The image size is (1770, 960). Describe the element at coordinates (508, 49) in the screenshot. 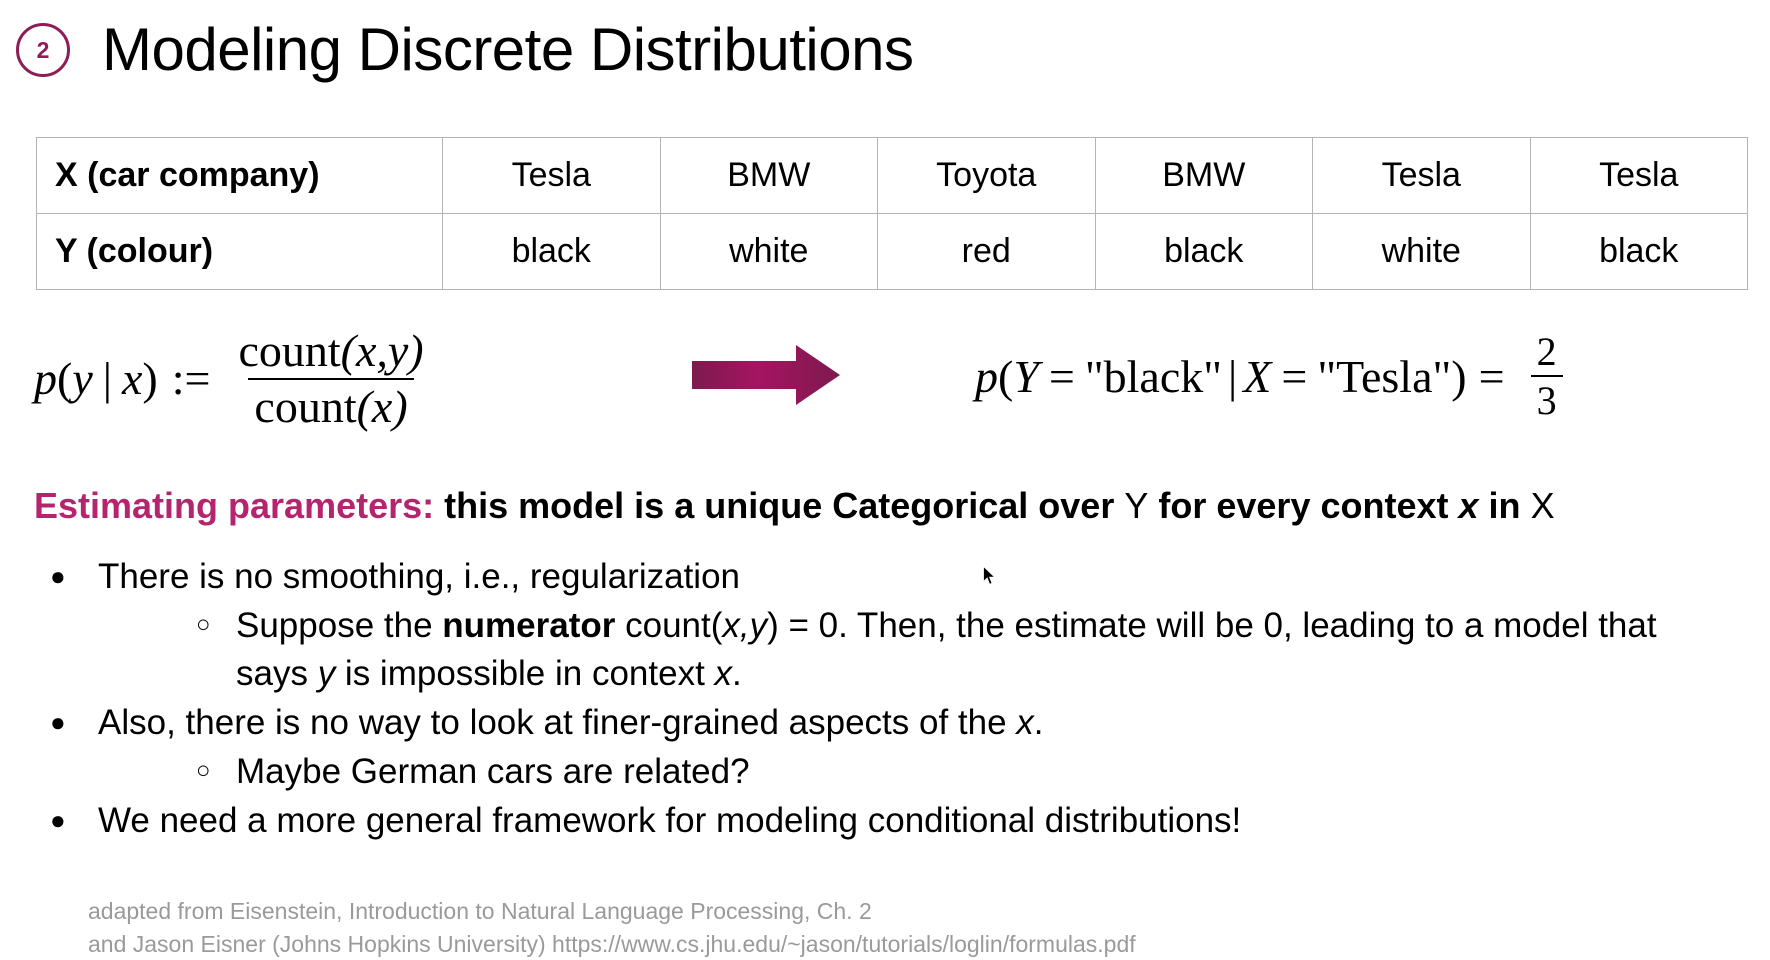

I see `page-title: Modeling Discrete Distributions` at that location.